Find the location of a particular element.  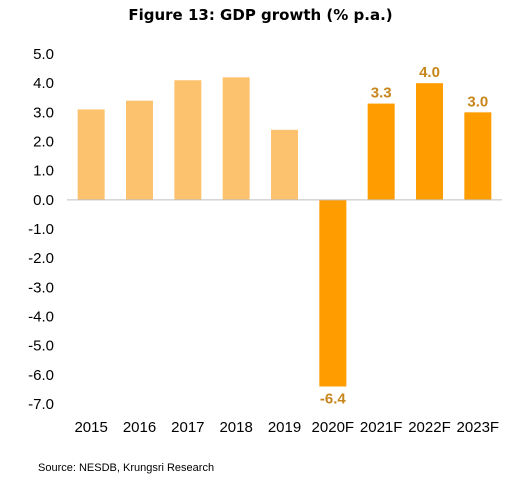

x-tick-label: 2016 is located at coordinates (139, 427).